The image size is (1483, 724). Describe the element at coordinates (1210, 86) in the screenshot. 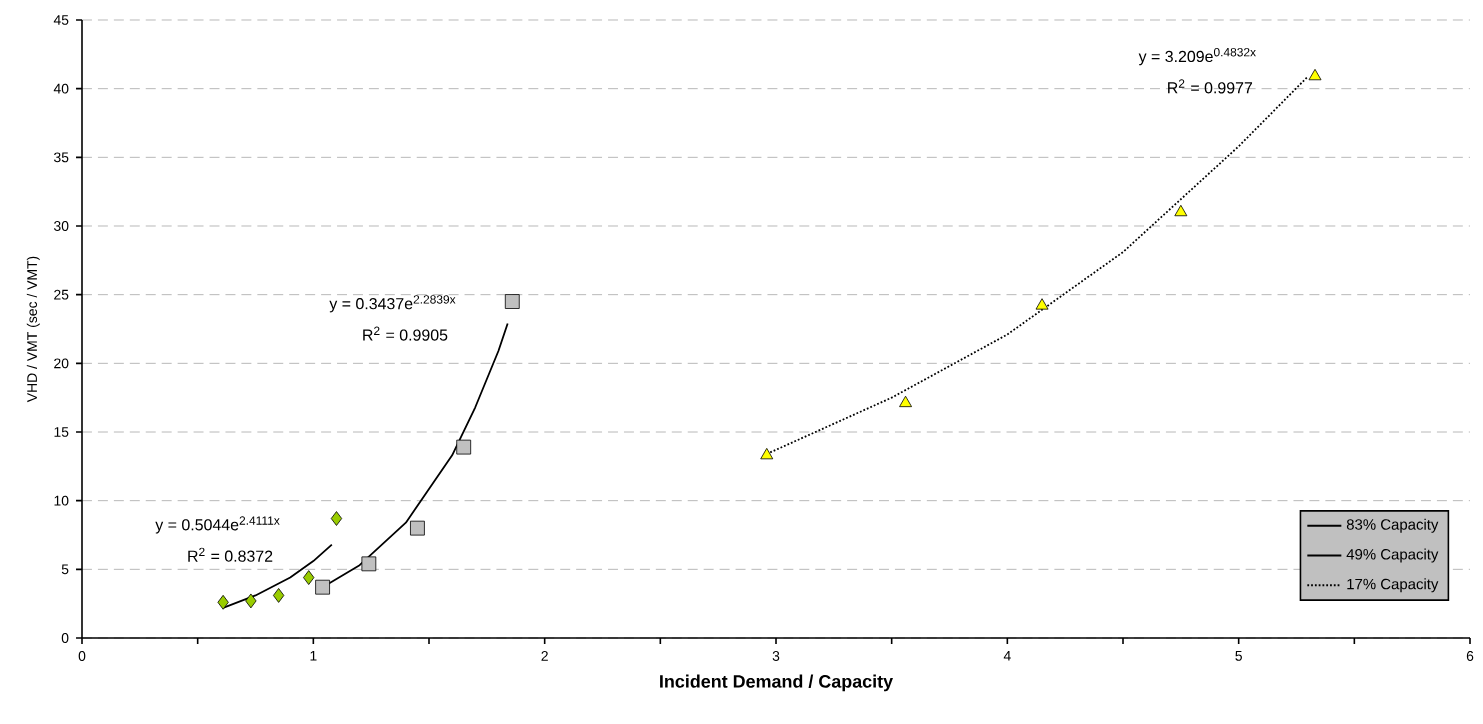

I see `annotation: R$^{2}$ = 0.9977` at that location.